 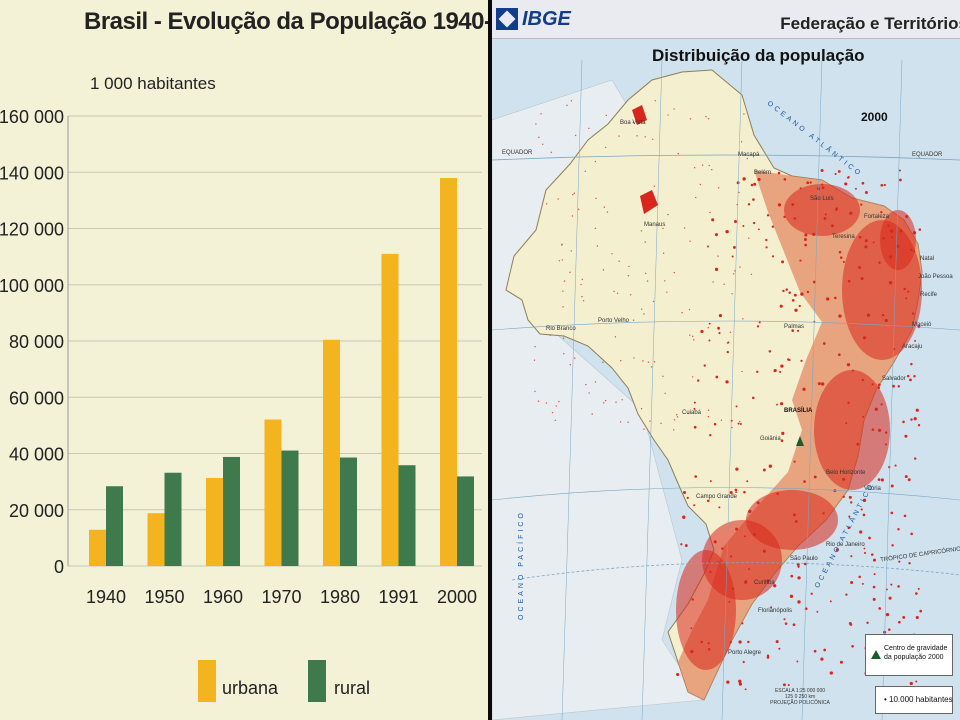 What do you see at coordinates (912, 347) in the screenshot?
I see `city-label: Aracaju` at bounding box center [912, 347].